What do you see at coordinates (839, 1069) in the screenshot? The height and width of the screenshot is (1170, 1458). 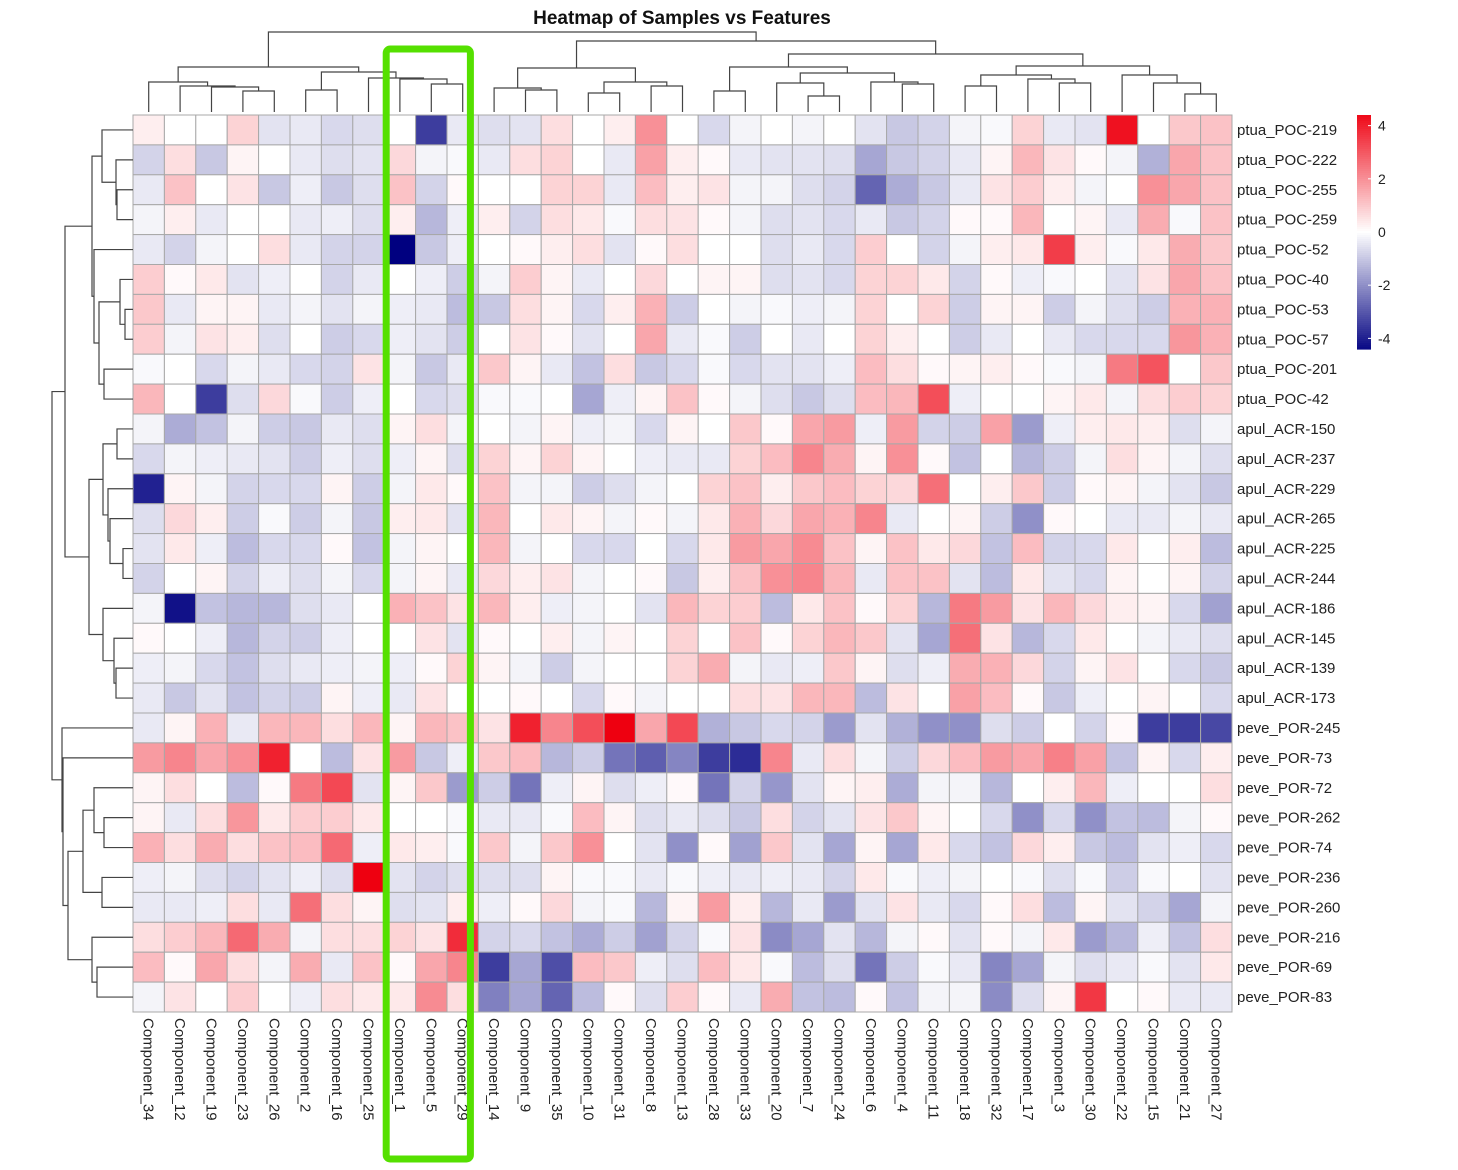 I see `column-label: Component_24` at bounding box center [839, 1069].